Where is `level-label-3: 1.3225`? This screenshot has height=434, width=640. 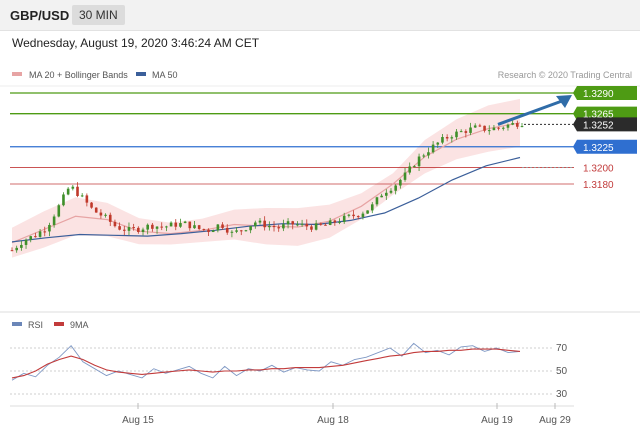 level-label-3: 1.3225 is located at coordinates (598, 148).